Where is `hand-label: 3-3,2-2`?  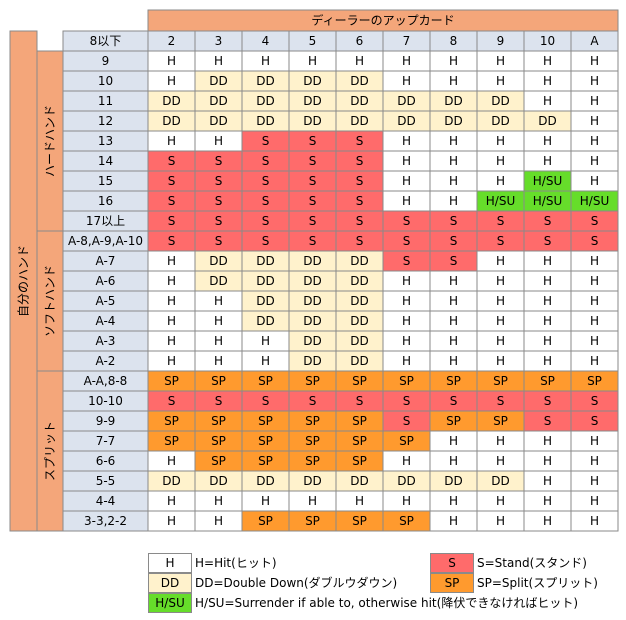
hand-label: 3-3,2-2 is located at coordinates (105, 521).